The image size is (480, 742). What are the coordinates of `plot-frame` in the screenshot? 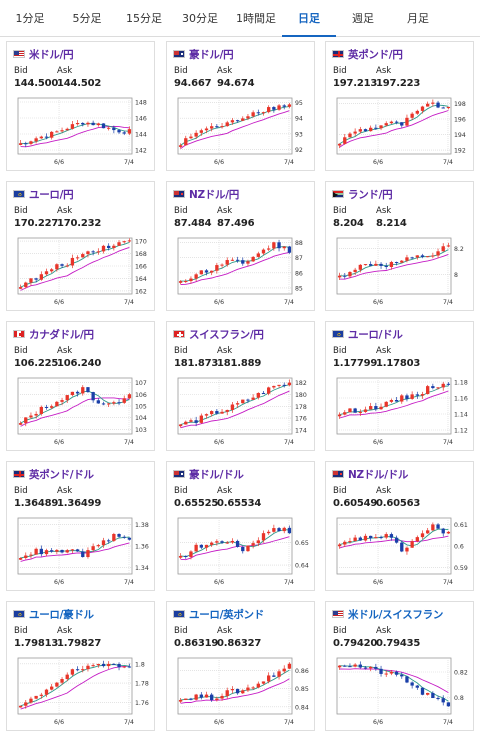 It's located at (235, 126).